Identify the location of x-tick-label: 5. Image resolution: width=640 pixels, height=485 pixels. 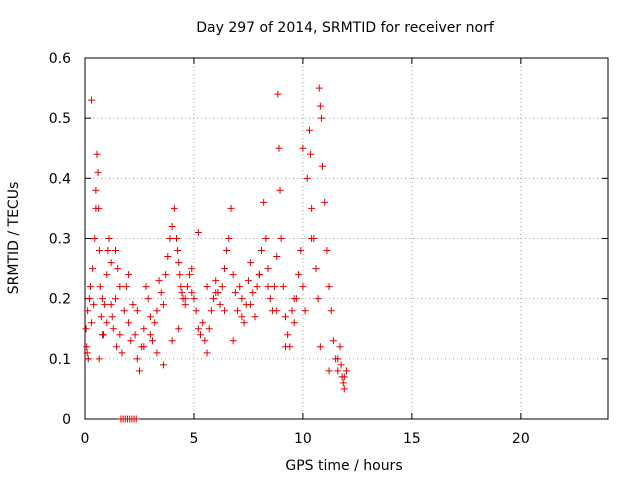
(193, 439).